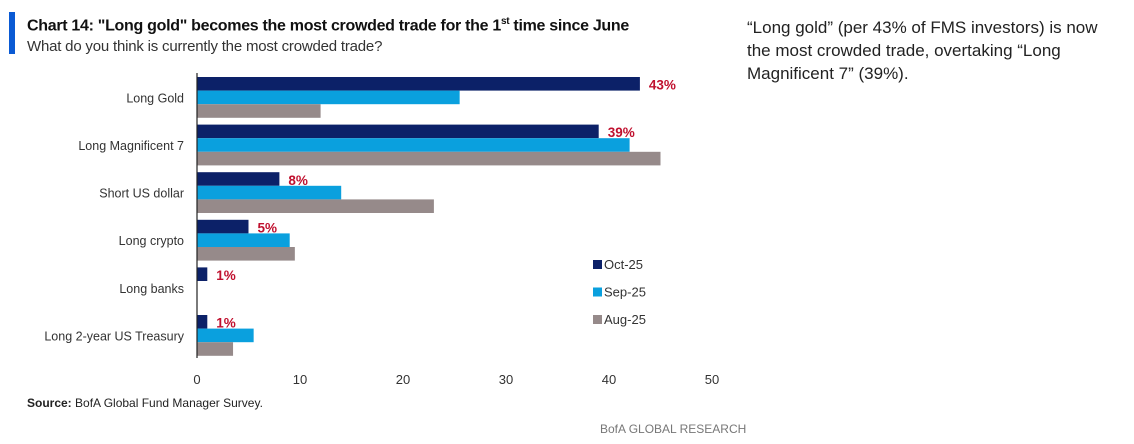  I want to click on category-label: Short US dollar, so click(141, 194).